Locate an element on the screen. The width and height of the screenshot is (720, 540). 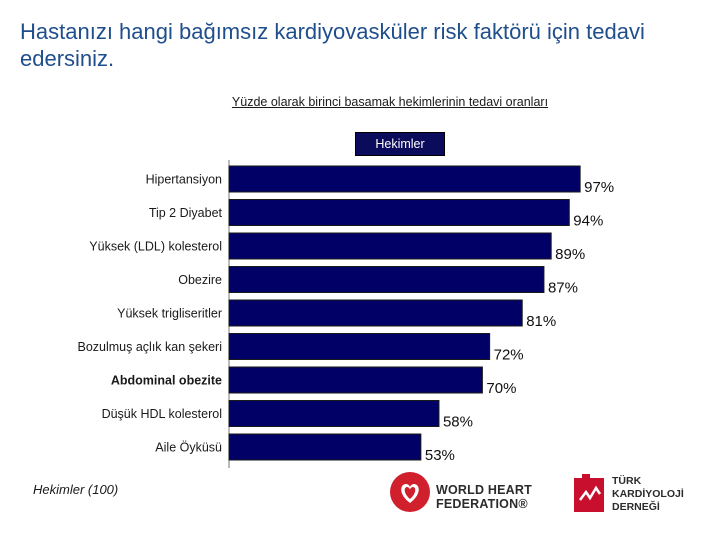
turk-kardiyoloji-dernegi-logo: TÜRK KARDİYOLOJİ DERNEĞİ is located at coordinates (632, 496).